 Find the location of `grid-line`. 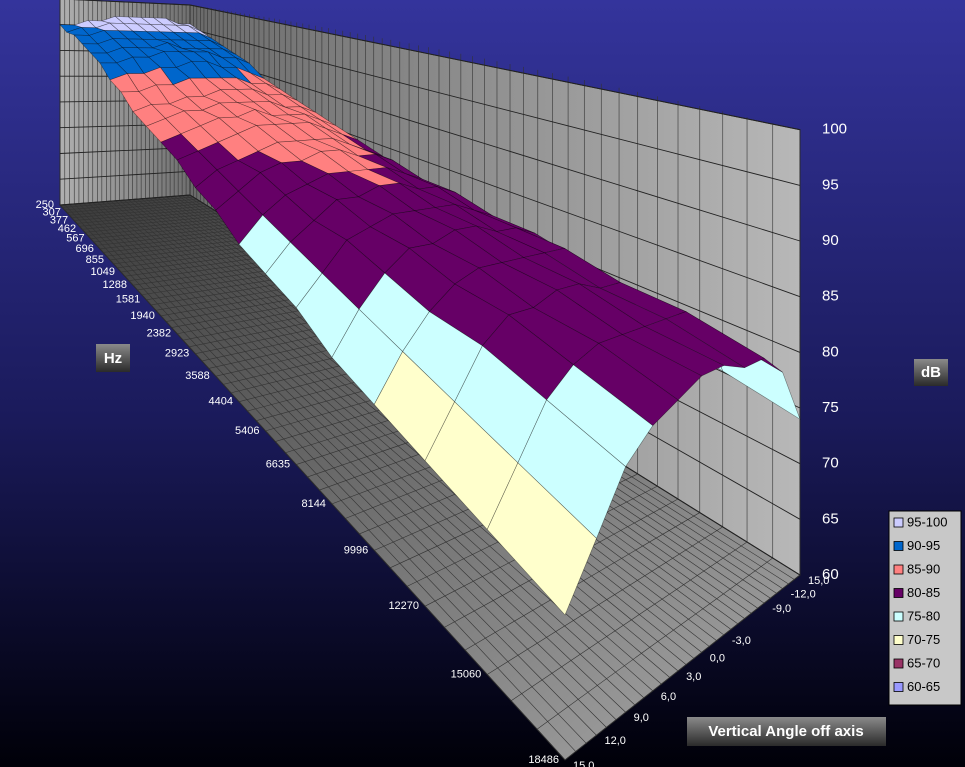

grid-line is located at coordinates (437, 65).